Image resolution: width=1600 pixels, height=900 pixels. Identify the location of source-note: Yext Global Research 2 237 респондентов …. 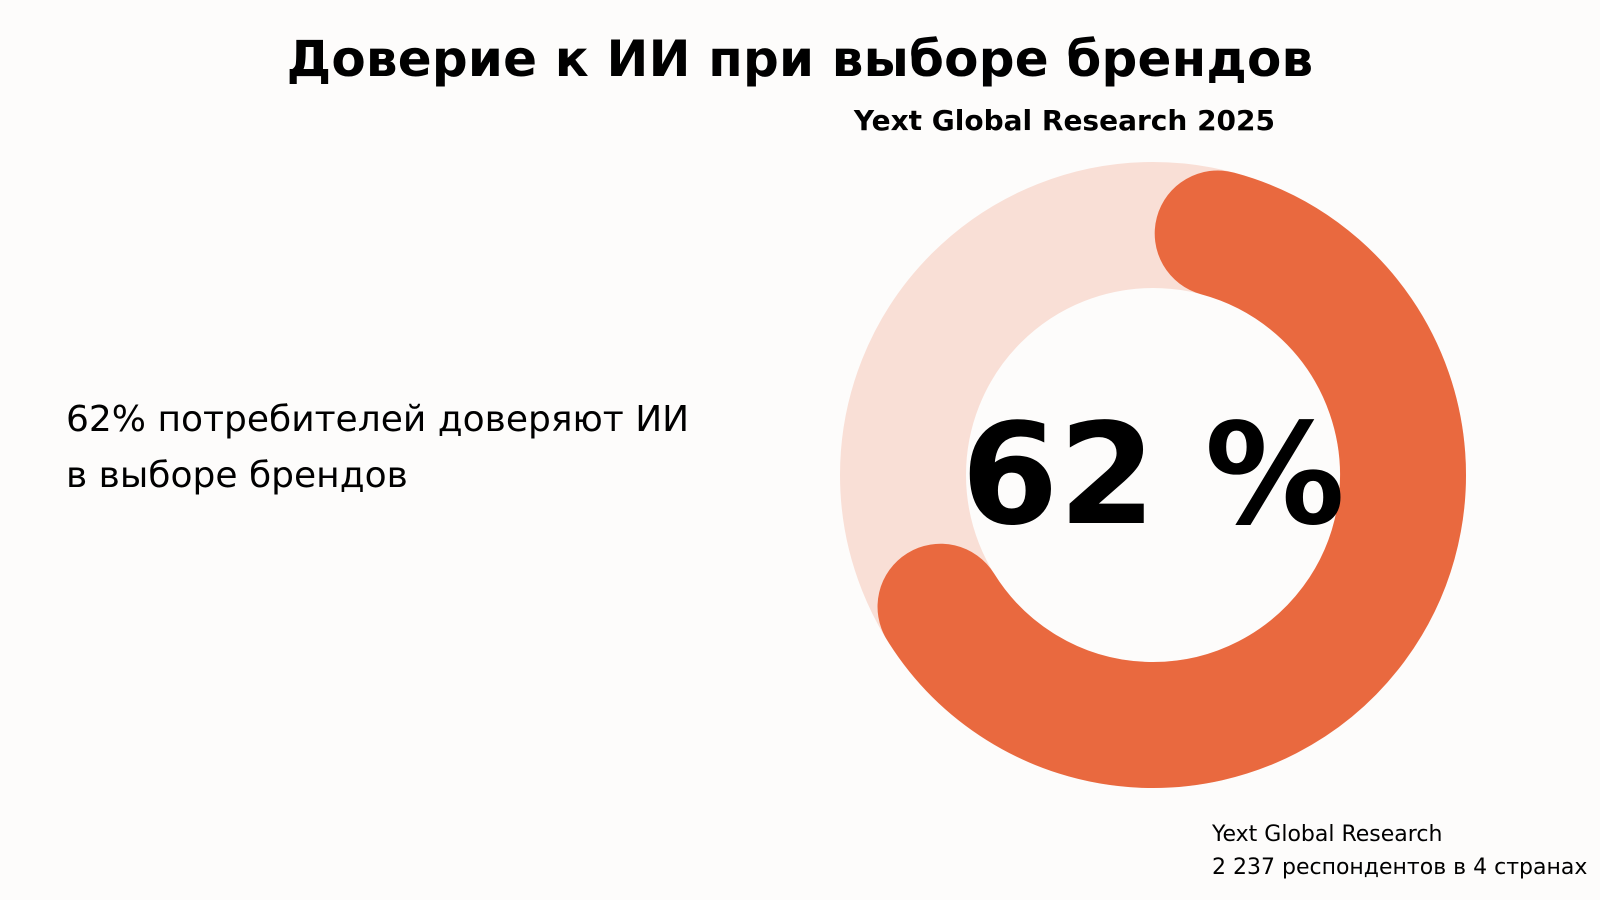
(1402, 851).